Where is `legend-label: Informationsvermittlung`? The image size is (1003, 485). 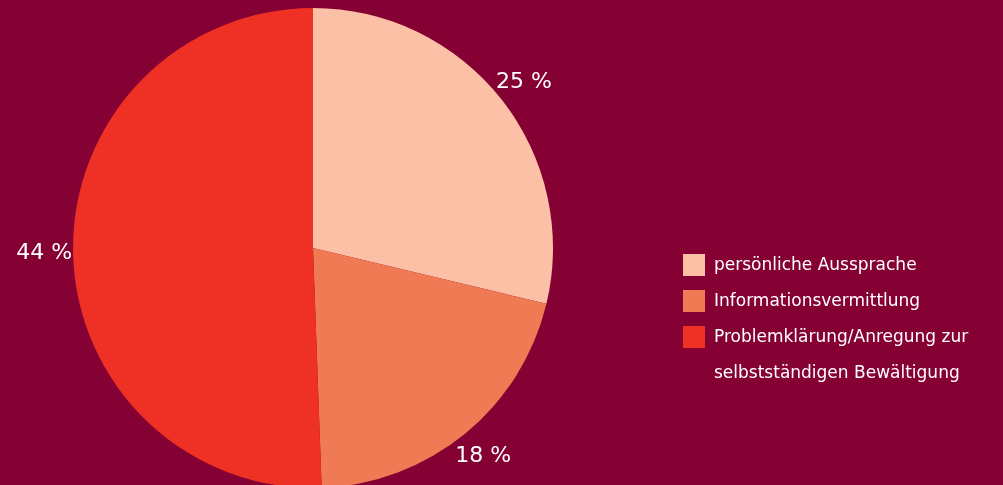
legend-label: Informationsvermittlung is located at coordinates (817, 300).